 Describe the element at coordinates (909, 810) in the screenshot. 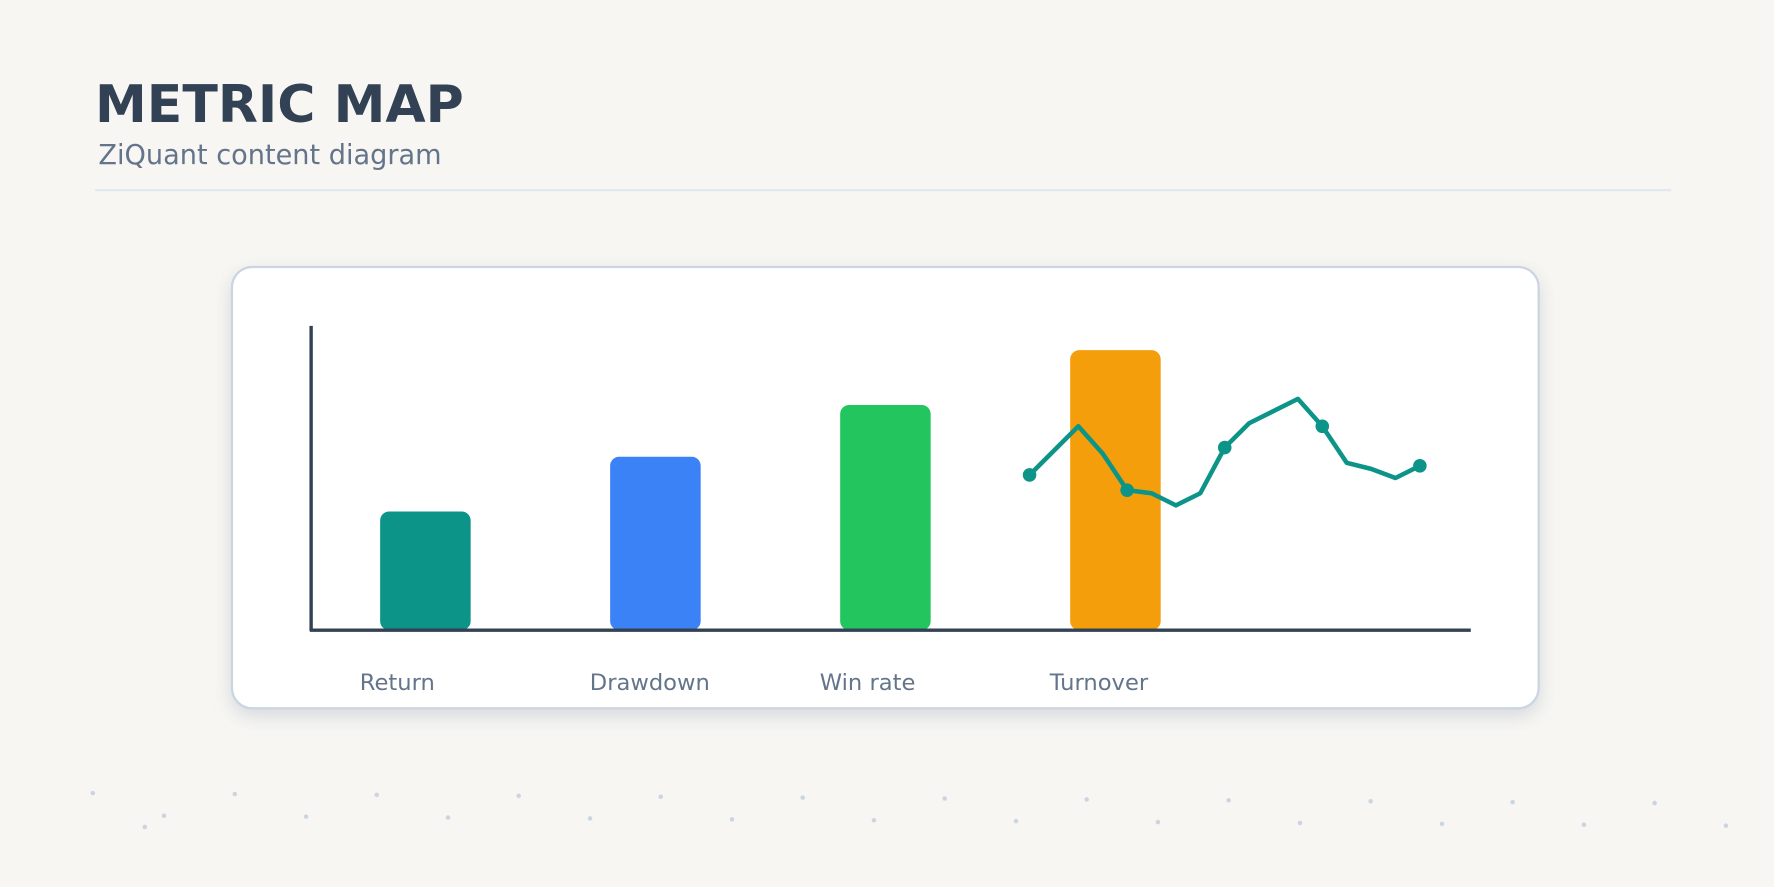

I see `decoration` at that location.